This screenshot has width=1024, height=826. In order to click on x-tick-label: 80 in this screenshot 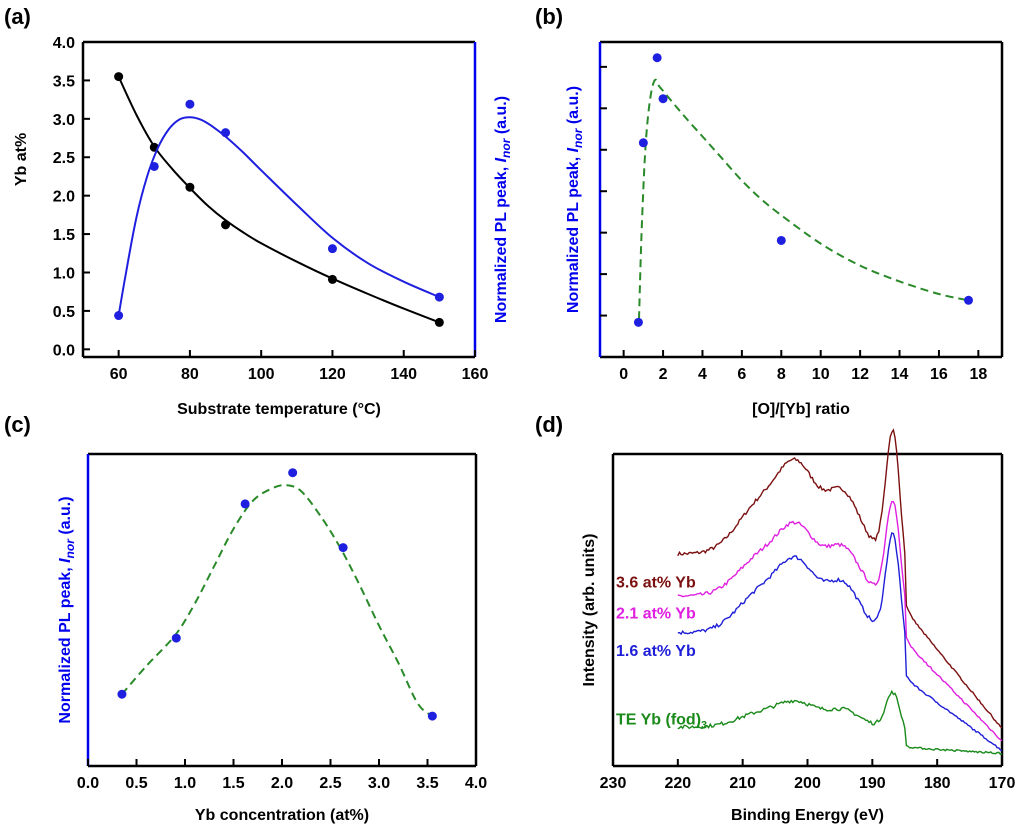, I will do `click(190, 374)`.